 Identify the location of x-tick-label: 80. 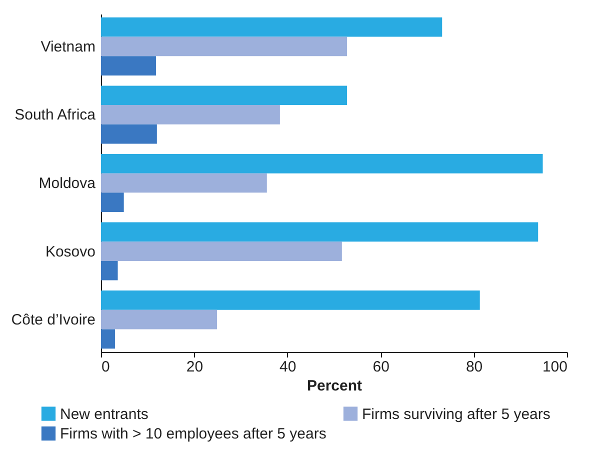
(474, 367).